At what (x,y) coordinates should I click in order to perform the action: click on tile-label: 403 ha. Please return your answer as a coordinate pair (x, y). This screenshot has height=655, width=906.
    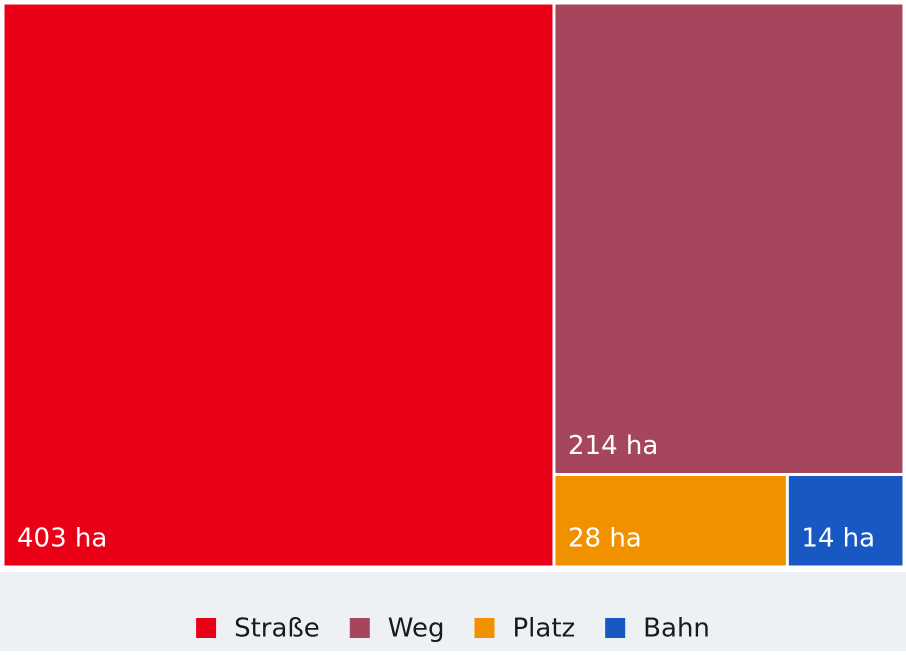
    Looking at the image, I should click on (62, 539).